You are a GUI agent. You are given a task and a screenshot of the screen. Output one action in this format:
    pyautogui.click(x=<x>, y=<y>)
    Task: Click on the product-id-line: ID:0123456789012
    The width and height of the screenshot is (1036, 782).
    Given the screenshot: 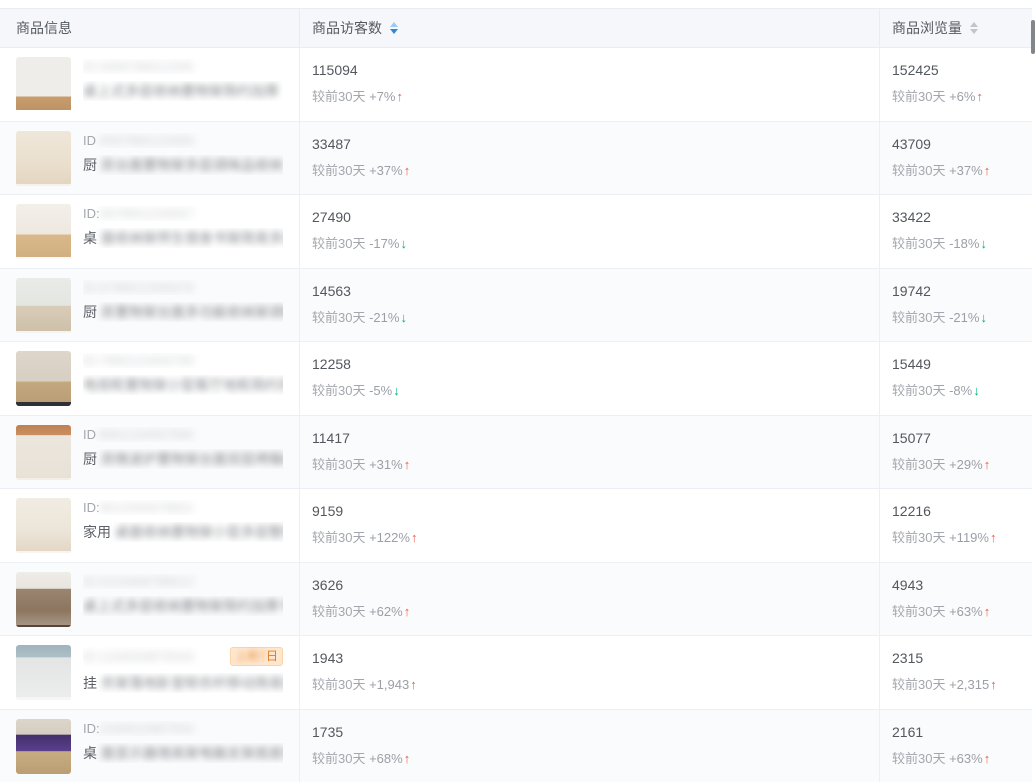 What is the action you would take?
    pyautogui.click(x=183, y=581)
    